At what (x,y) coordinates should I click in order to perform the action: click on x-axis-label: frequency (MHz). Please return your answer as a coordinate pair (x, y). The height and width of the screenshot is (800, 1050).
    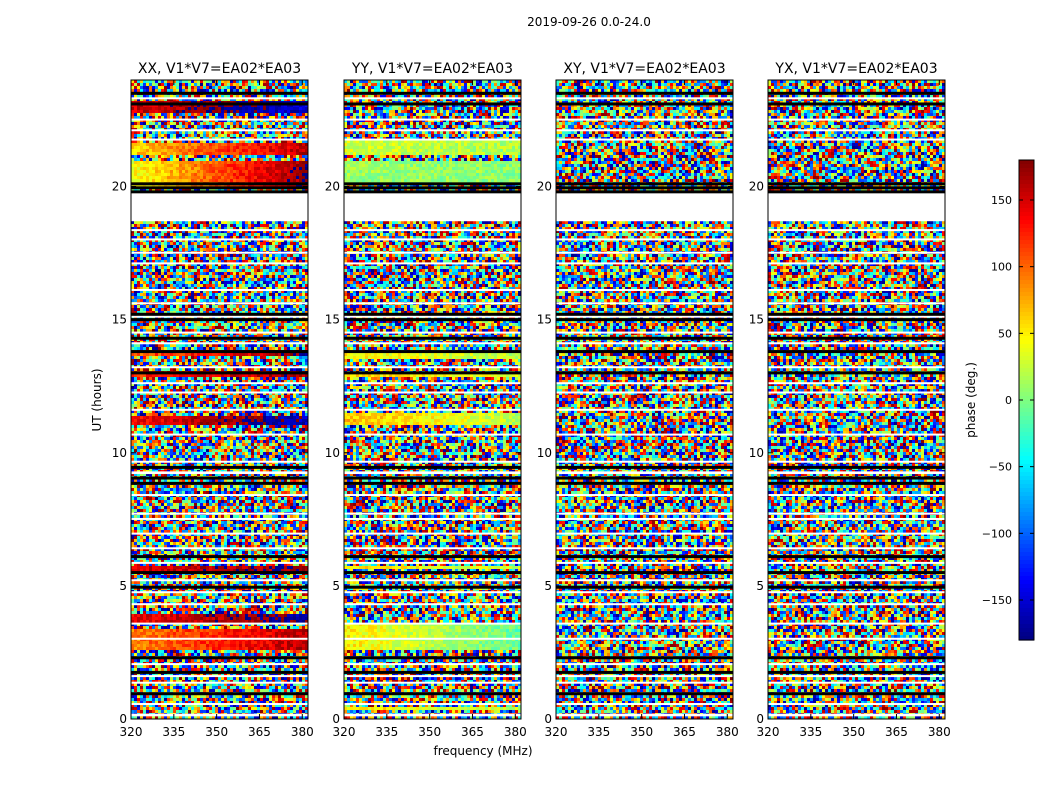
    Looking at the image, I should click on (482, 751).